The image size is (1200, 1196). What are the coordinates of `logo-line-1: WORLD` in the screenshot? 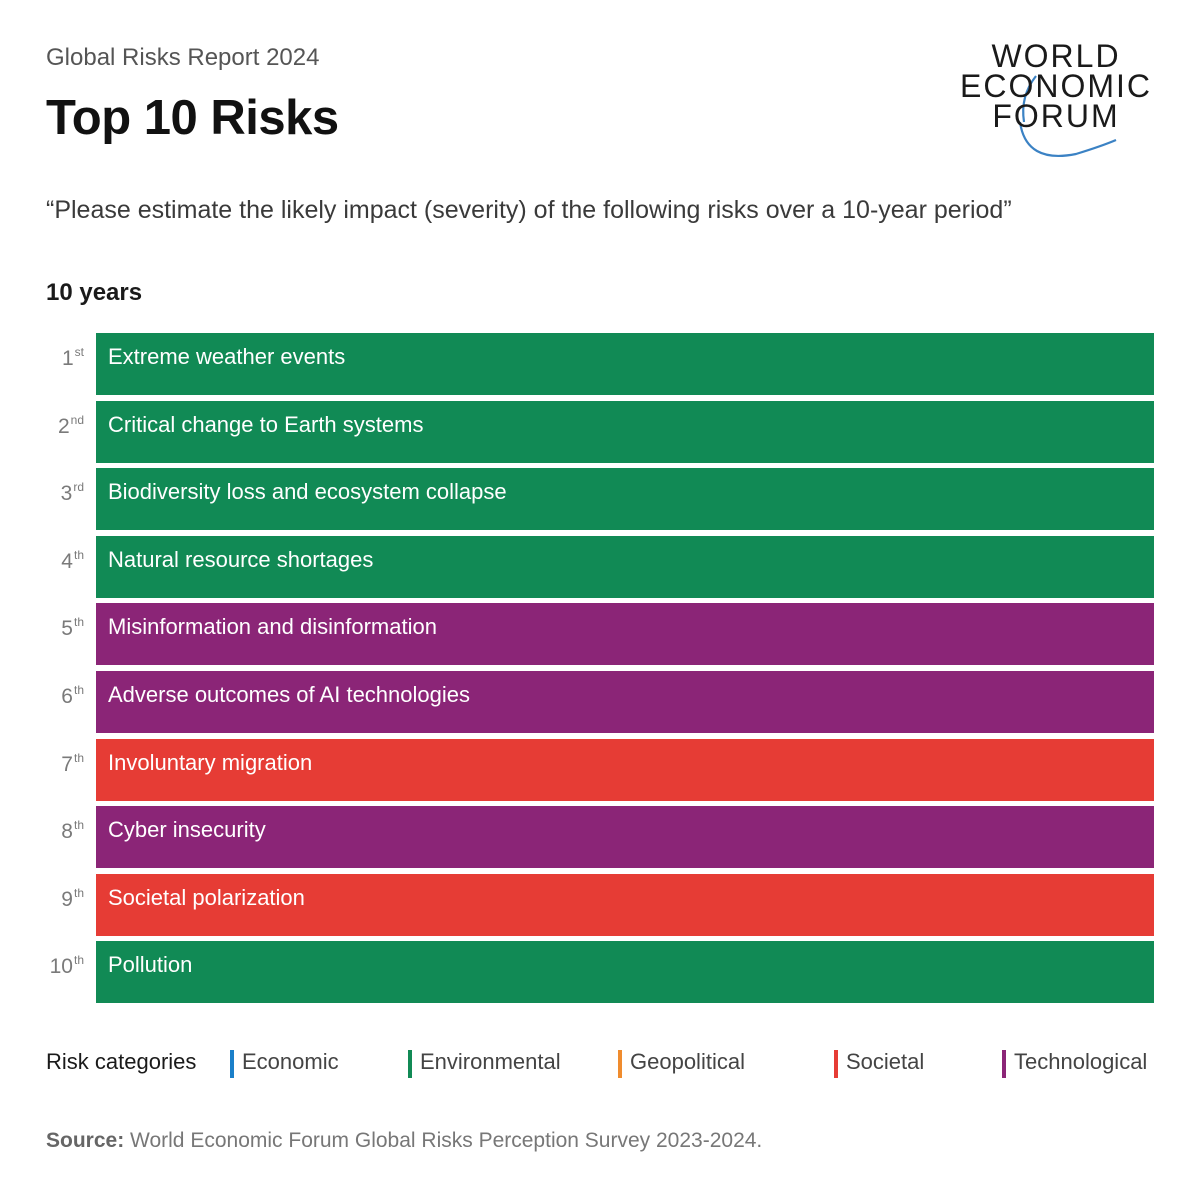 It's located at (1056, 56).